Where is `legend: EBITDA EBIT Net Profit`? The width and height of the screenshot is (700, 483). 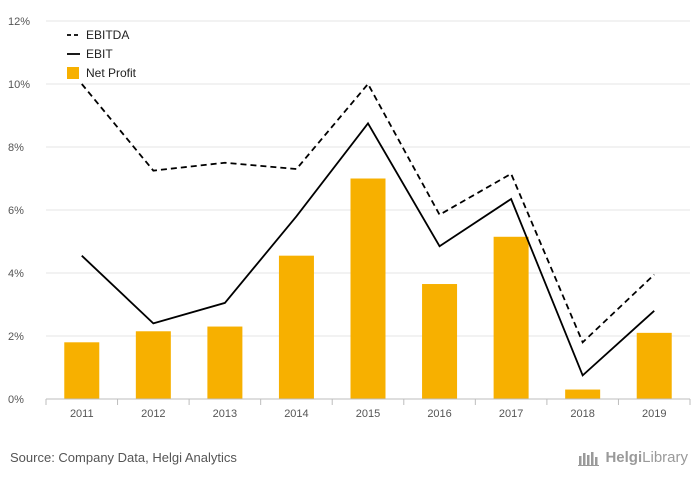
legend: EBITDA EBIT Net Profit is located at coordinates (102, 54).